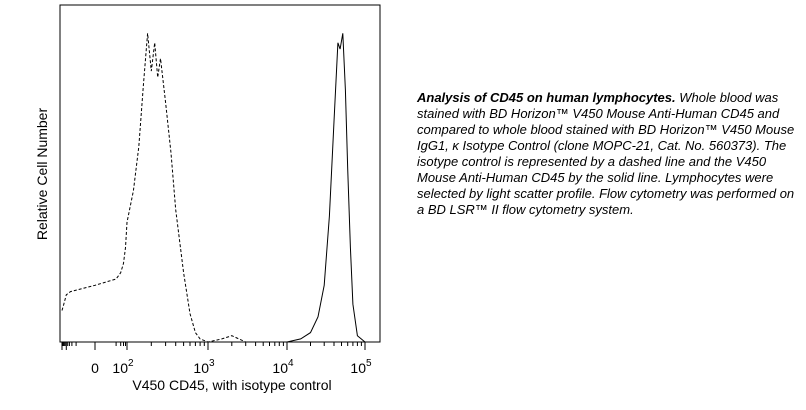 This screenshot has height=410, width=806. I want to click on x-tick-label: 10⁵, so click(361, 367).